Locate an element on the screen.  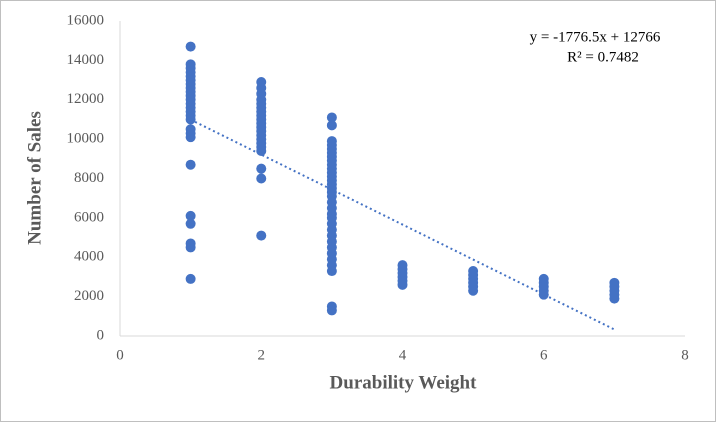
y-tick-label: 16000 is located at coordinates (86, 20).